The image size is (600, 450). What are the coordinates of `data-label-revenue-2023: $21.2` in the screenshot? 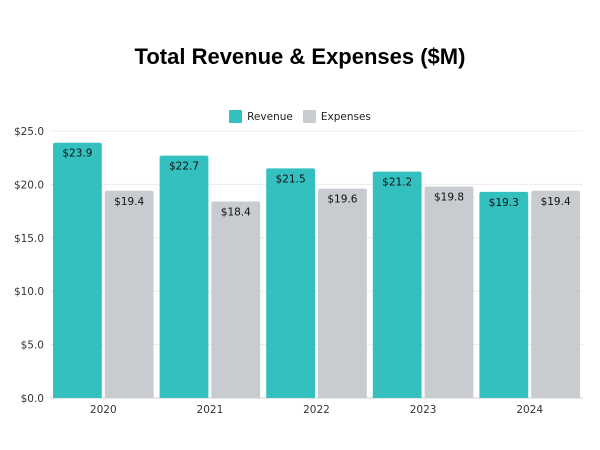 It's located at (397, 183).